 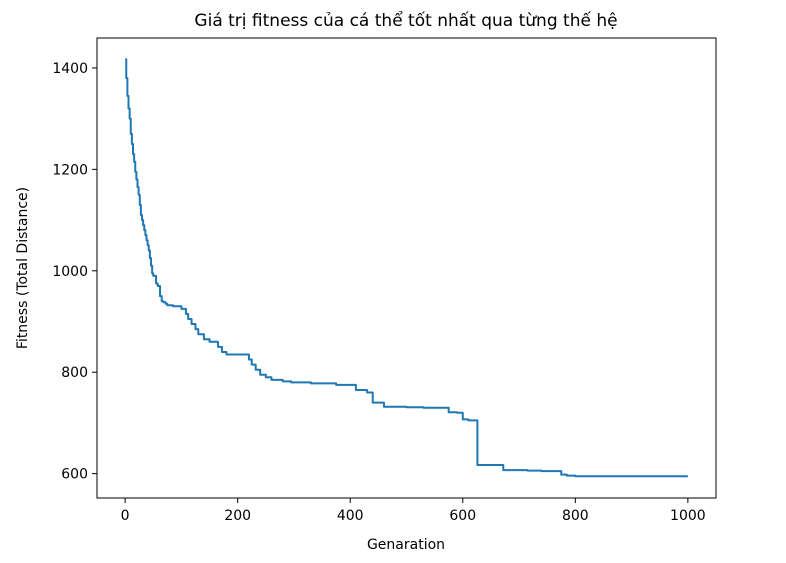 I want to click on y-tick-label: 1000, so click(x=70, y=272).